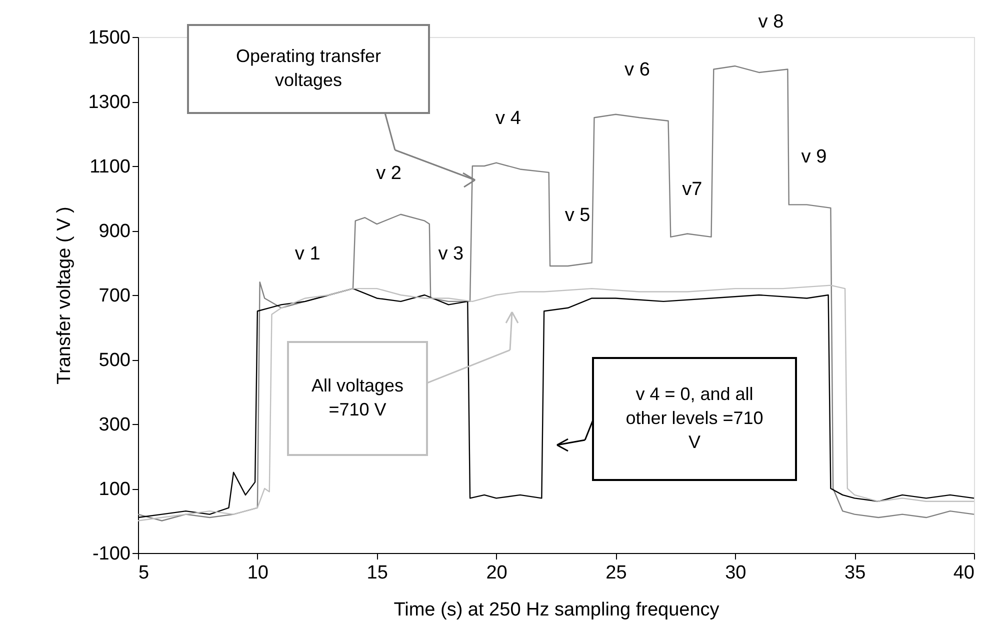  I want to click on y-tick-label: 500, so click(114, 360).